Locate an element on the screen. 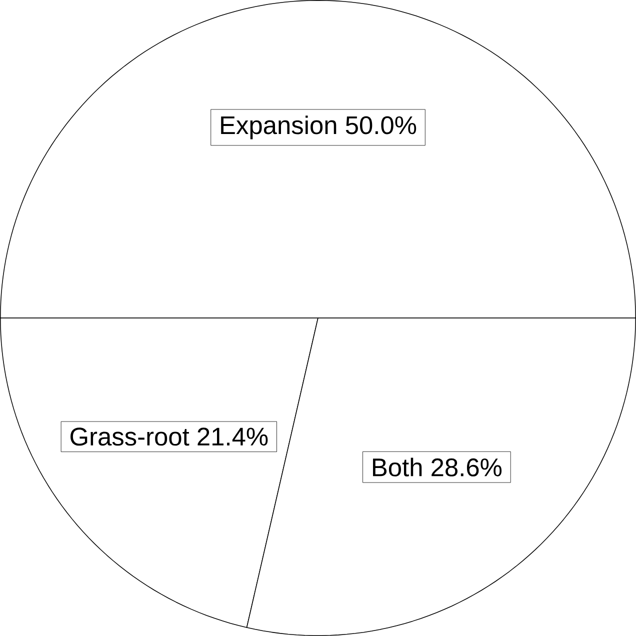 This screenshot has height=636, width=636. data-label: 28.6% is located at coordinates (467, 467).